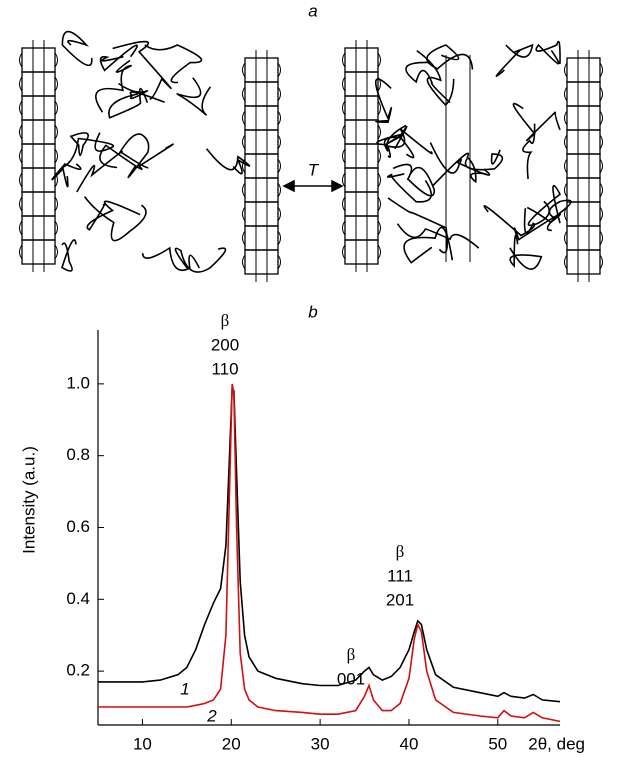  What do you see at coordinates (351, 678) in the screenshot?
I see `peak-label: 001` at bounding box center [351, 678].